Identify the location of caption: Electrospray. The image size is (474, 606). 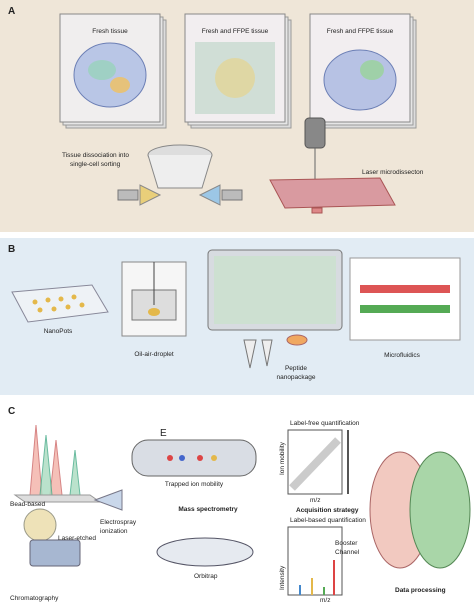
(118, 522).